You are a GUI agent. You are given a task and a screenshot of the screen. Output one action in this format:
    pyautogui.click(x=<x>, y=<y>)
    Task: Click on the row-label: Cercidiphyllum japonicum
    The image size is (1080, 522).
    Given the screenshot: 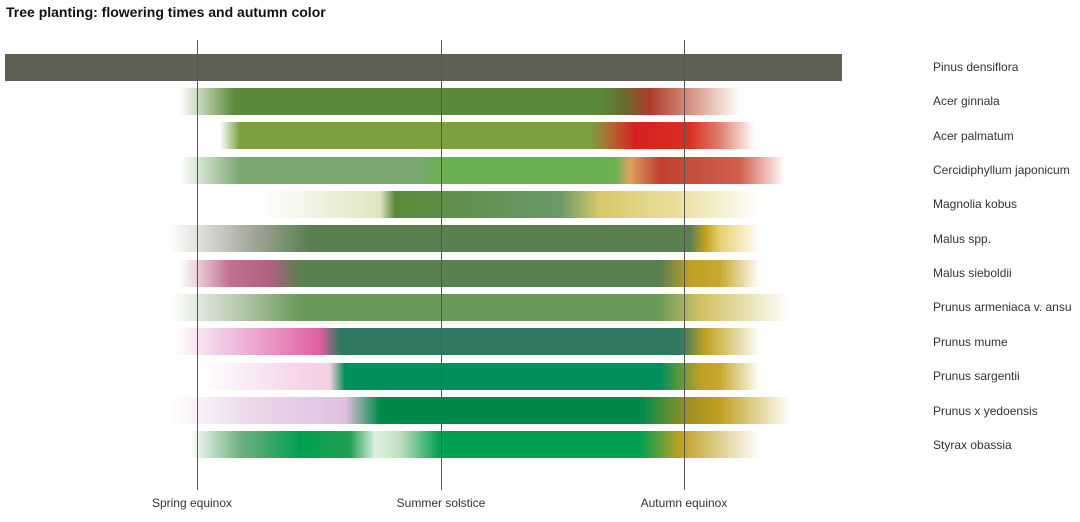 What is the action you would take?
    pyautogui.click(x=1001, y=170)
    